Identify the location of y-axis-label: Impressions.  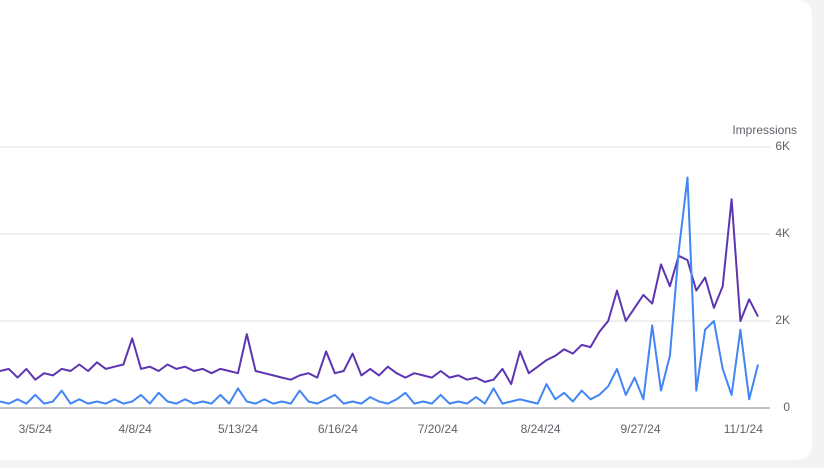
(764, 130).